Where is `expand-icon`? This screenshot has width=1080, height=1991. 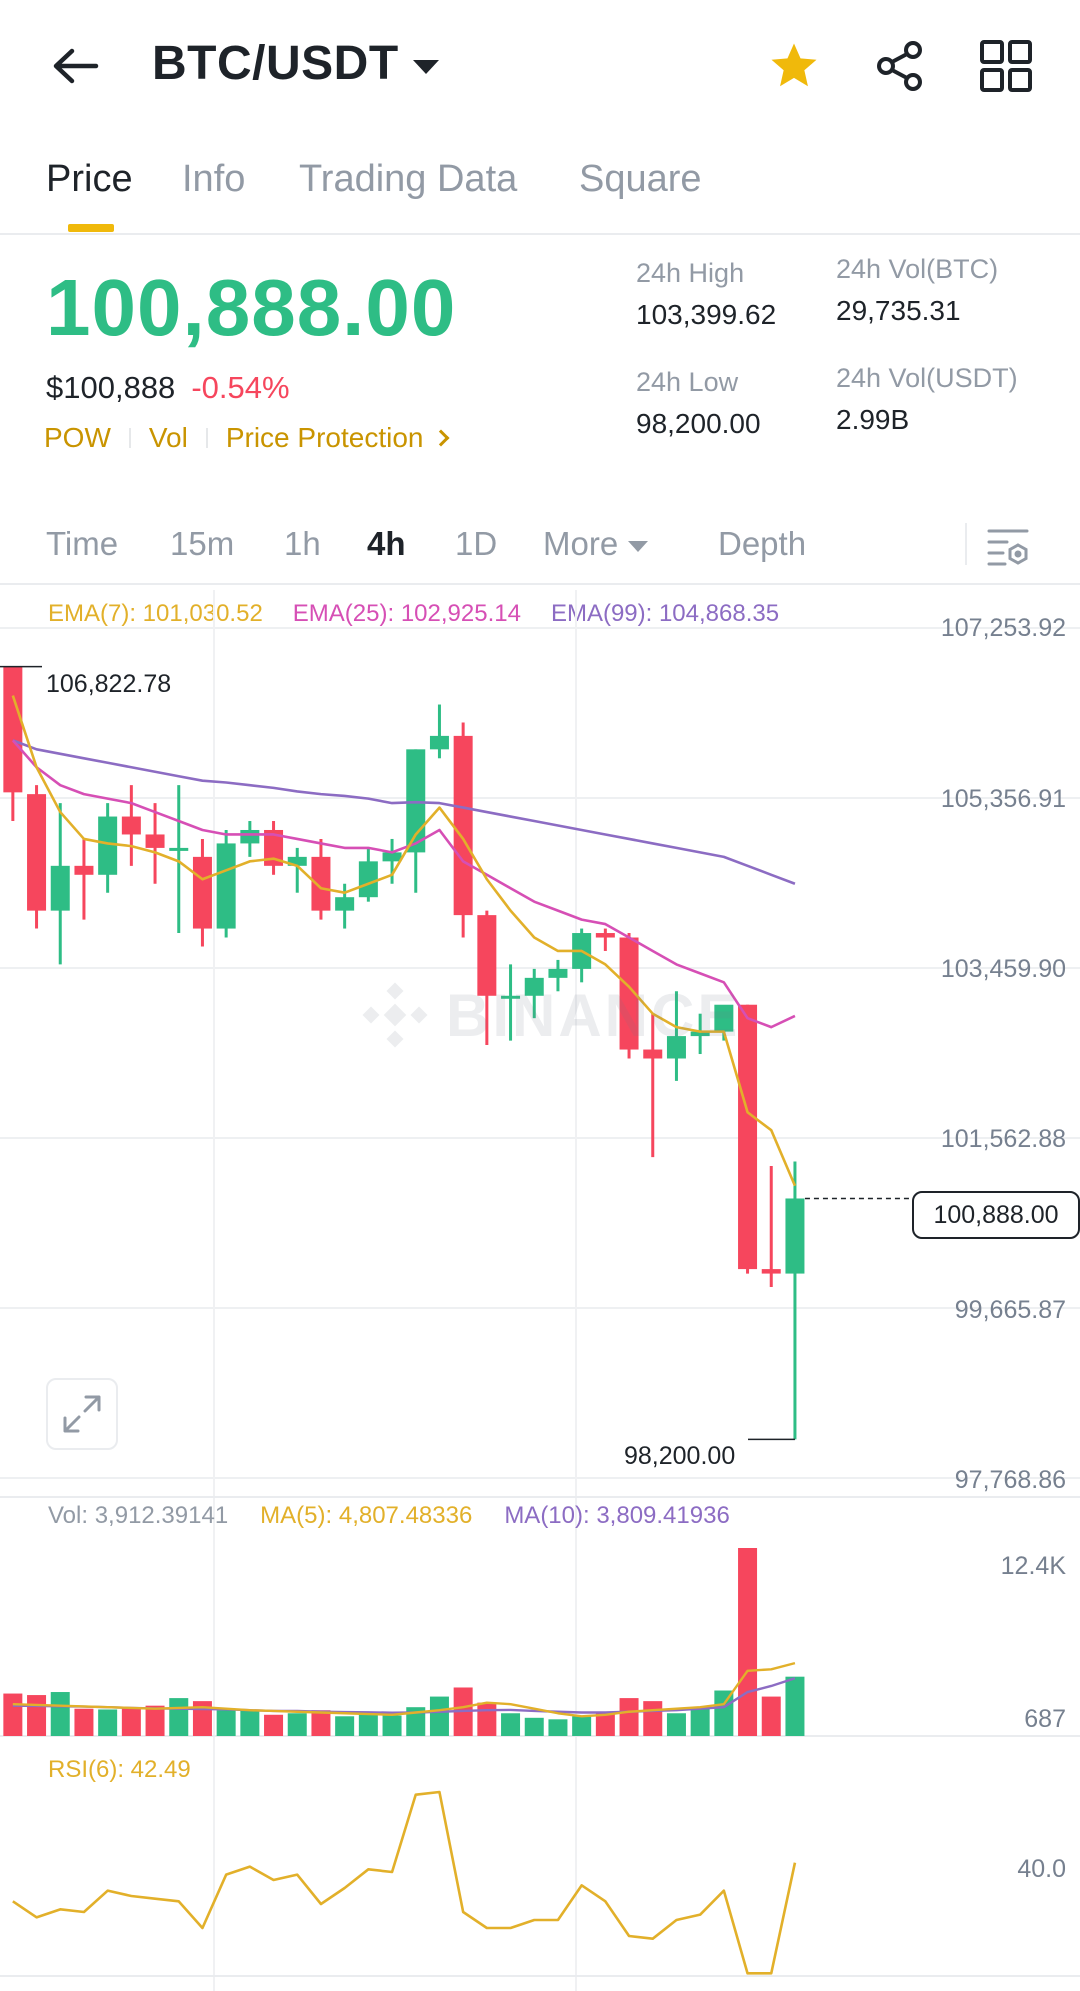 expand-icon is located at coordinates (82, 1414).